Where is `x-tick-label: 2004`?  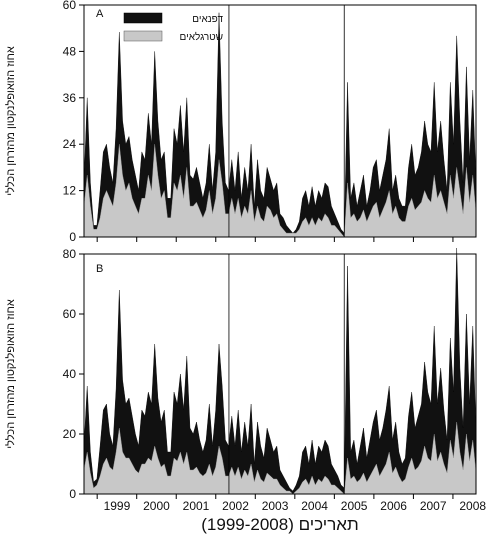 x-tick-label: 2004 is located at coordinates (314, 506).